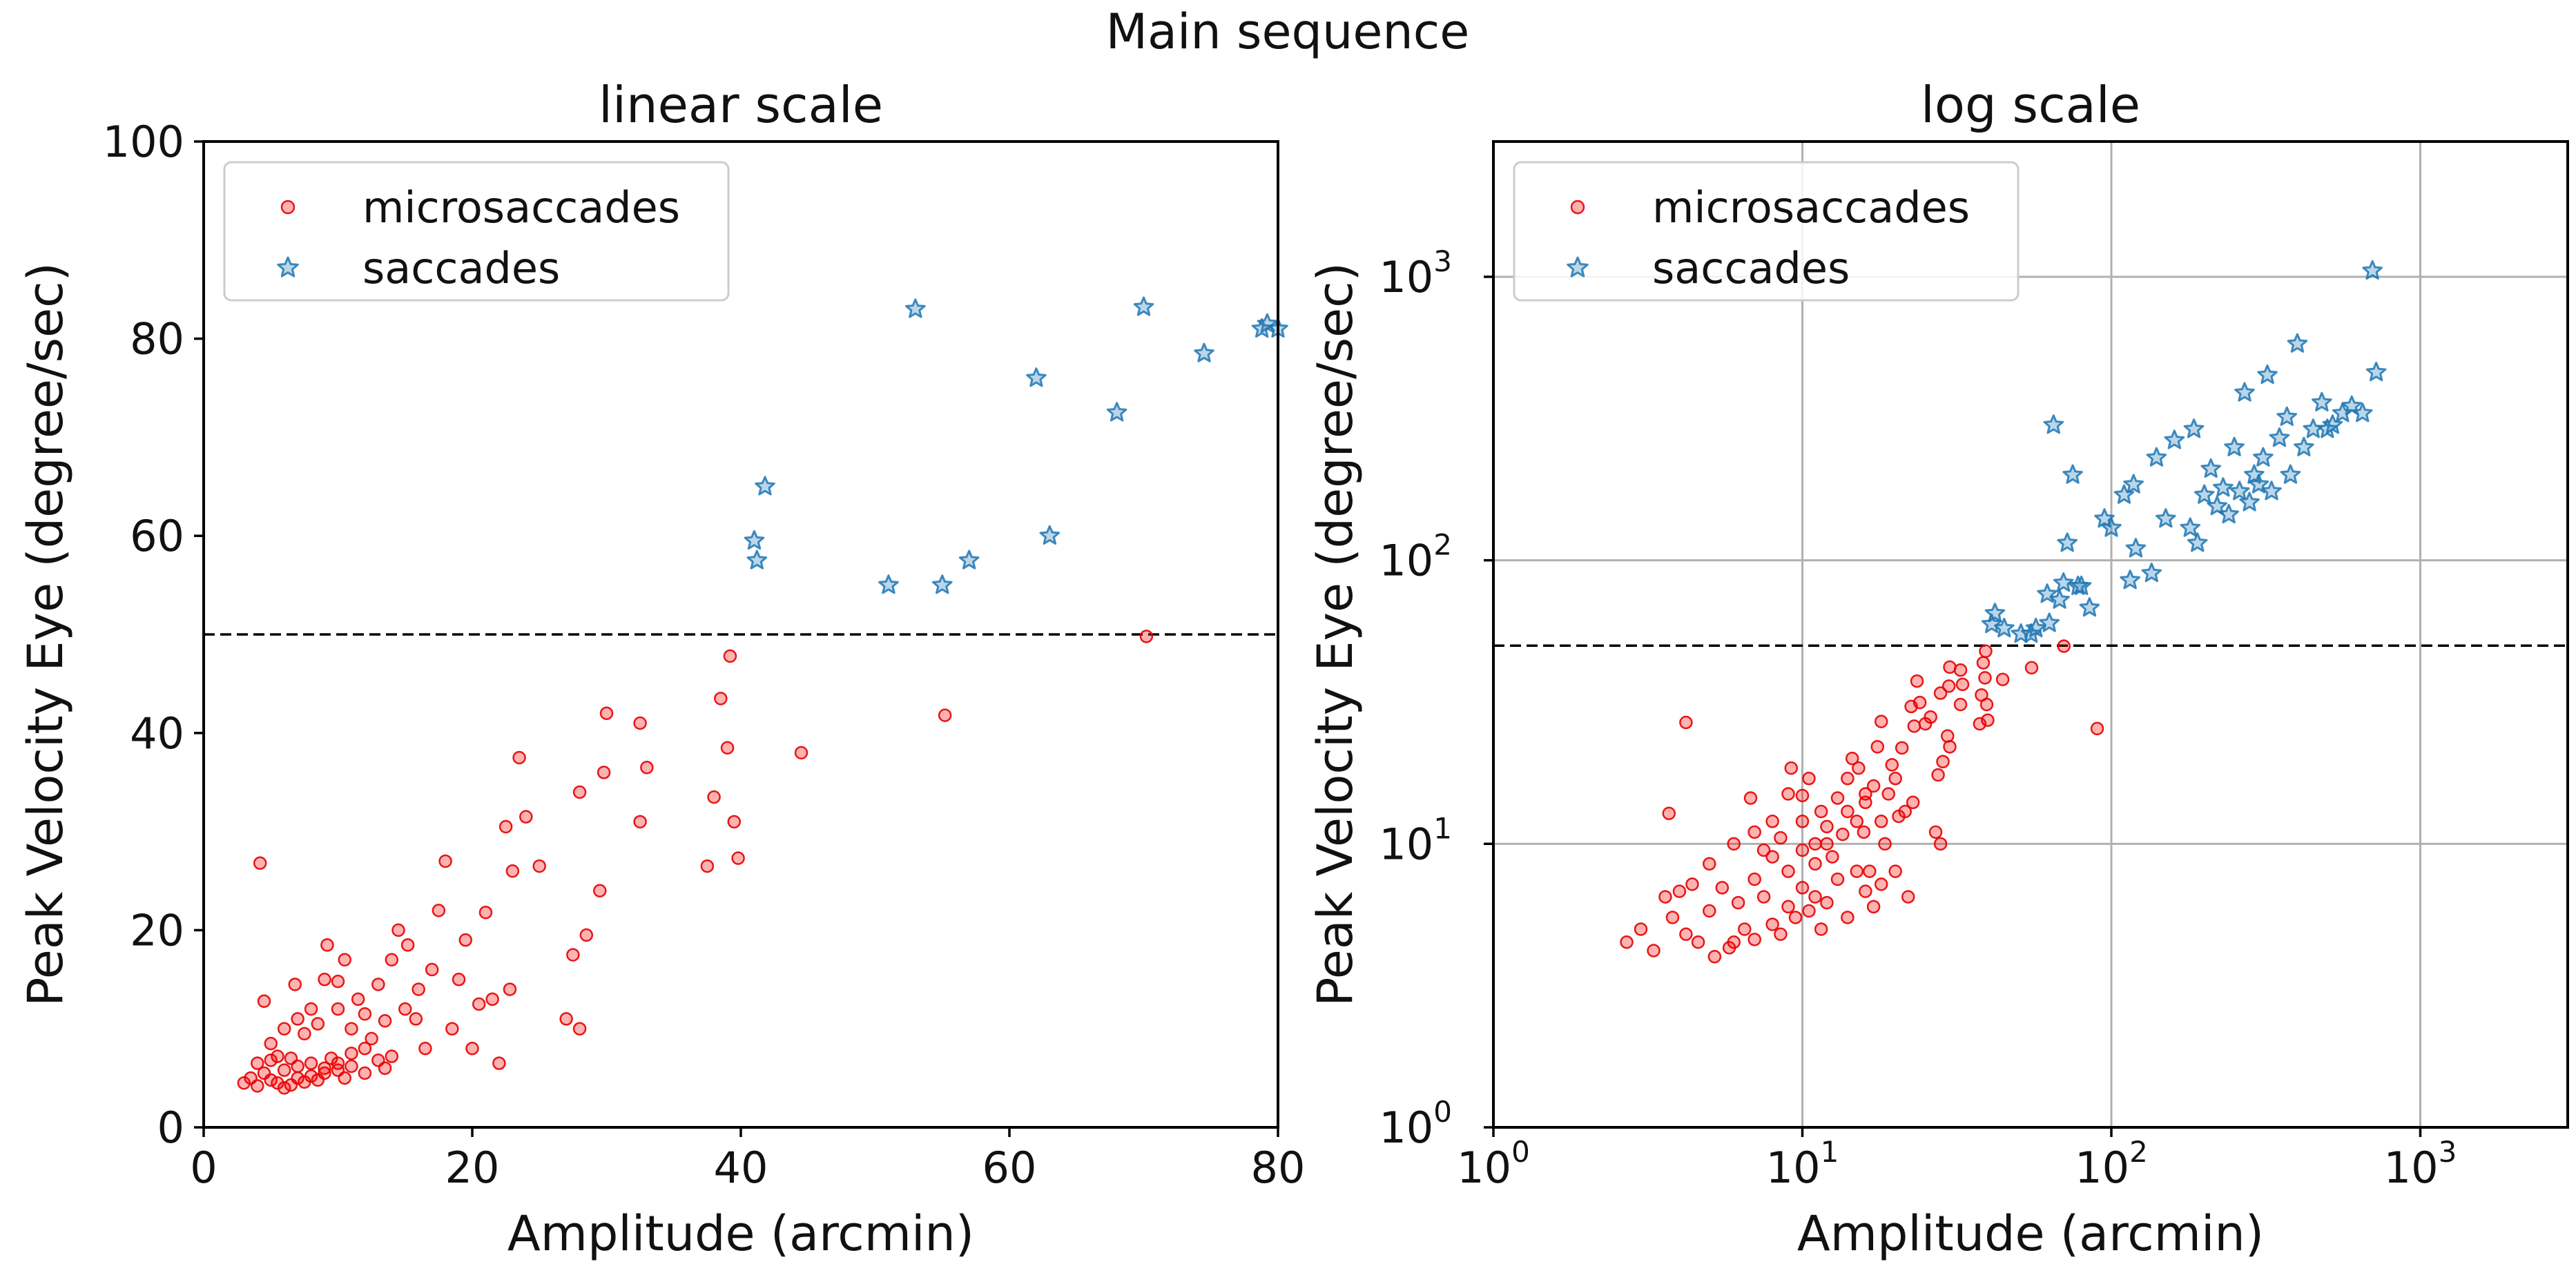 Image resolution: width=2576 pixels, height=1273 pixels. Describe the element at coordinates (1751, 268) in the screenshot. I see `legend-label: saccades` at that location.